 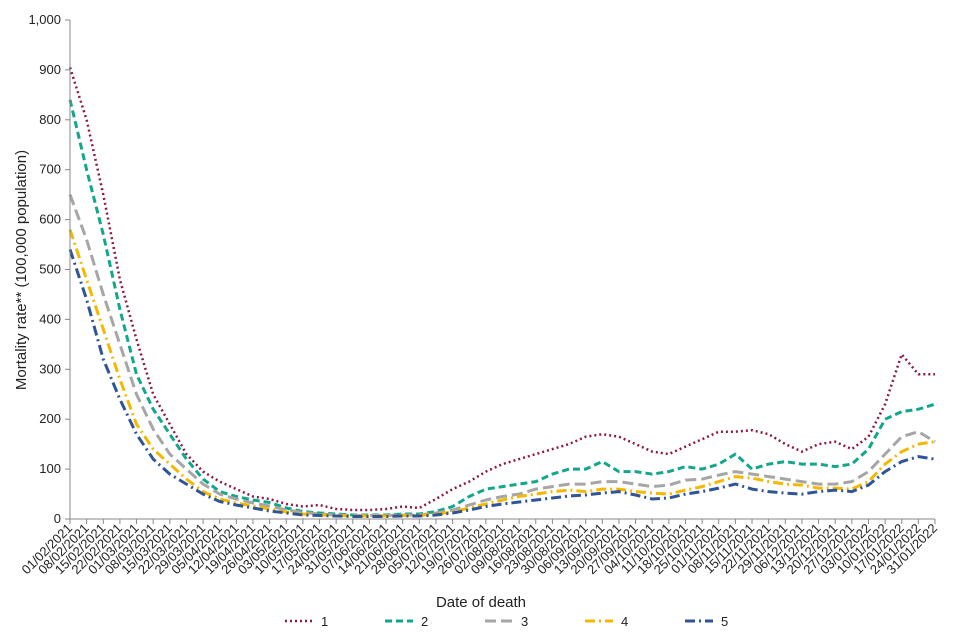 I want to click on y-tick-label: 0, so click(x=57, y=518).